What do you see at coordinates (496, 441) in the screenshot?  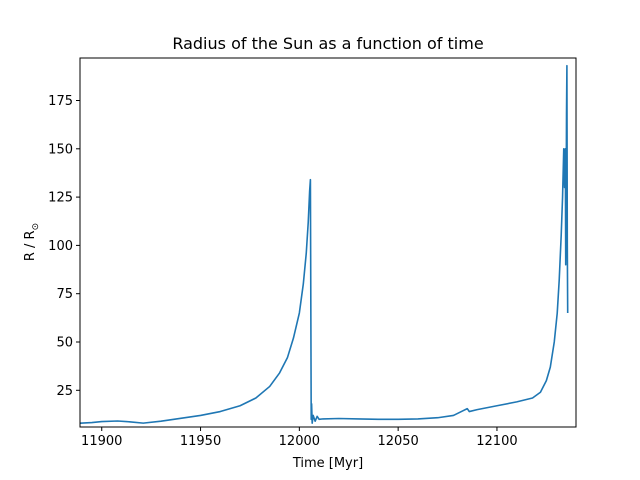 I see `x-tick-label: 12100` at bounding box center [496, 441].